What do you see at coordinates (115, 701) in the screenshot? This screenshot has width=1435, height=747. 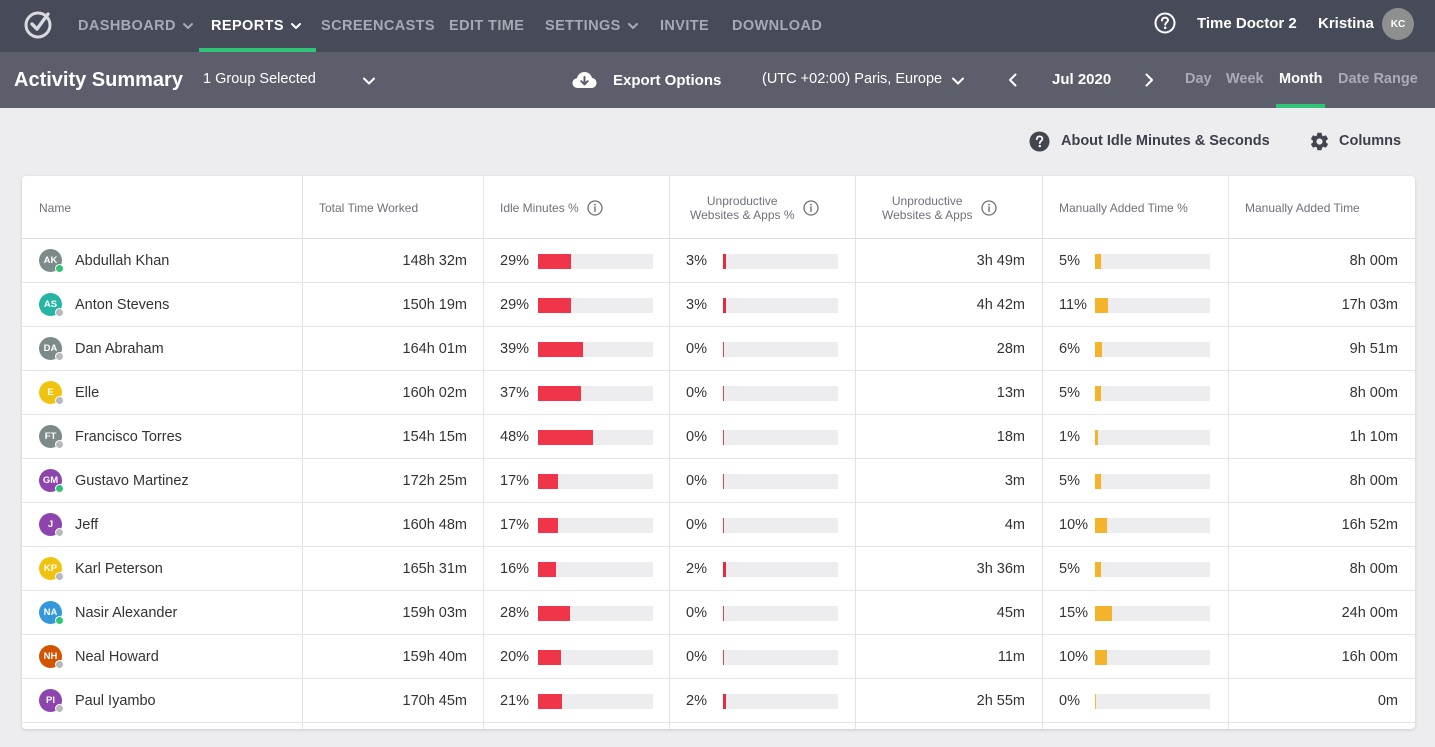 I see `user-name-link: Paul Iyambo` at bounding box center [115, 701].